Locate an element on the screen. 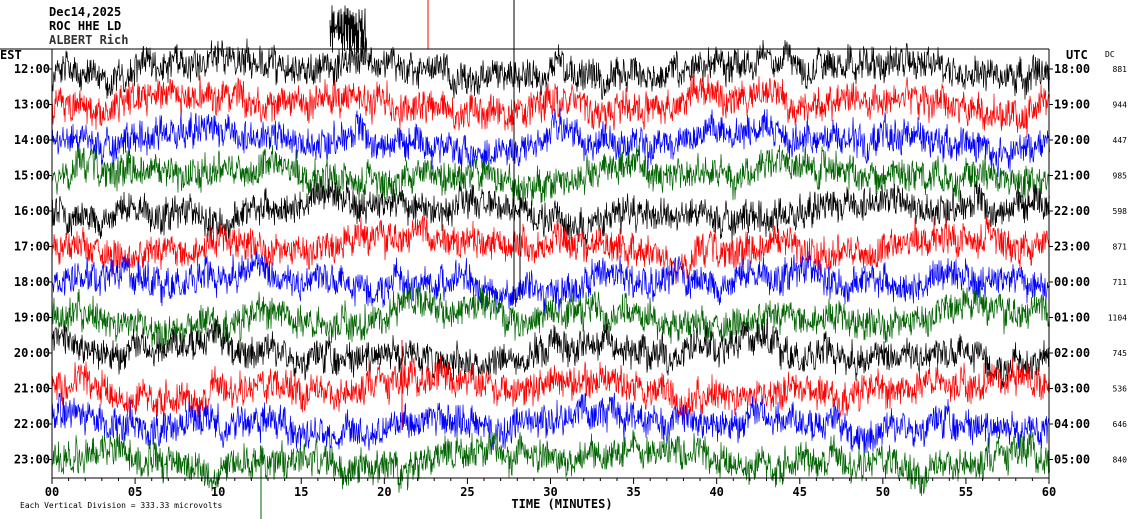 The image size is (1130, 519). x-tick-label: 40 is located at coordinates (716, 492).